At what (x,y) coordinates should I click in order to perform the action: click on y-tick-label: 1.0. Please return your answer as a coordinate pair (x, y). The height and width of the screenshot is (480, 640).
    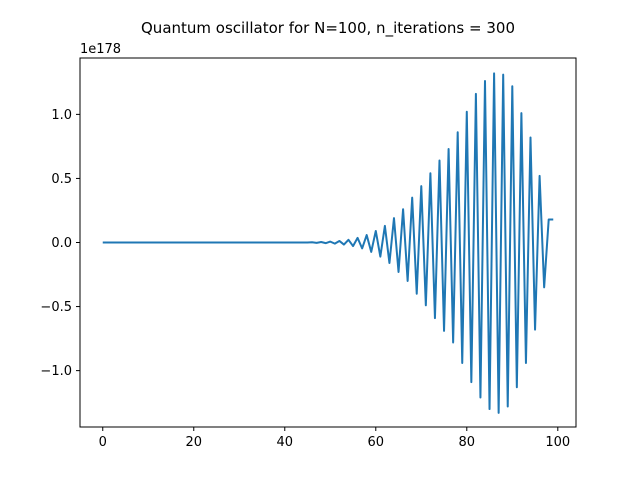
    Looking at the image, I should click on (61, 115).